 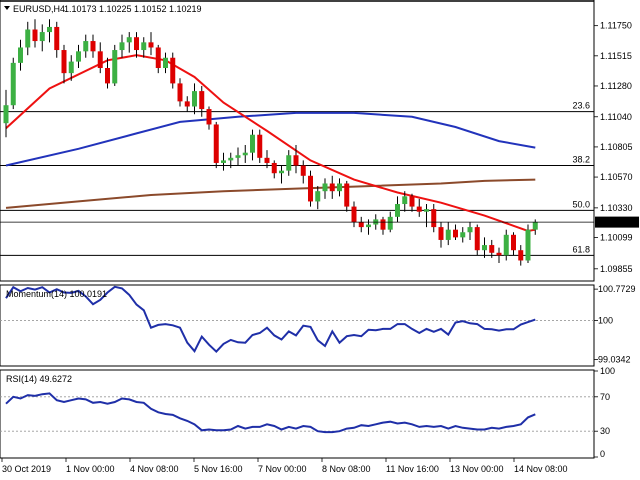 I want to click on open-value: 1.10173, so click(x=80, y=9).